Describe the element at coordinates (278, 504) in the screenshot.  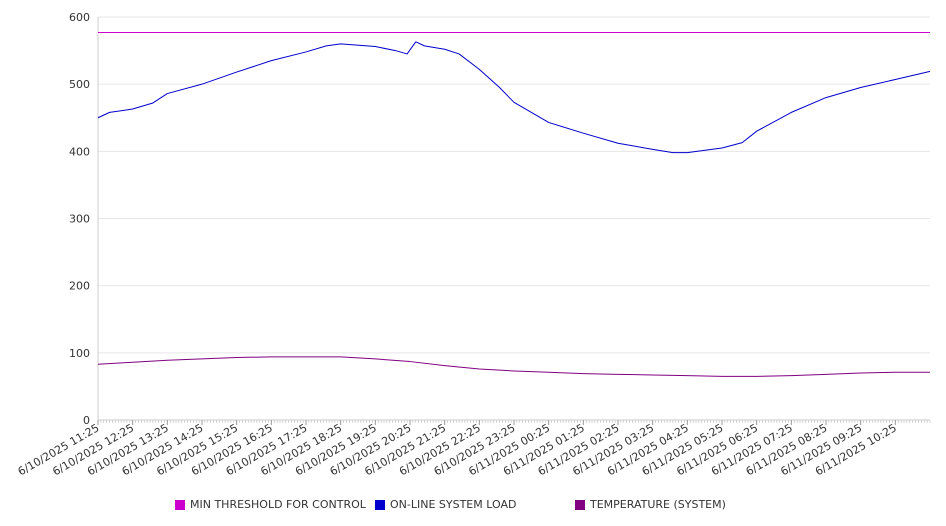
I see `legend-label-min-threshold: MIN THRESHOLD FOR CONTROL` at that location.